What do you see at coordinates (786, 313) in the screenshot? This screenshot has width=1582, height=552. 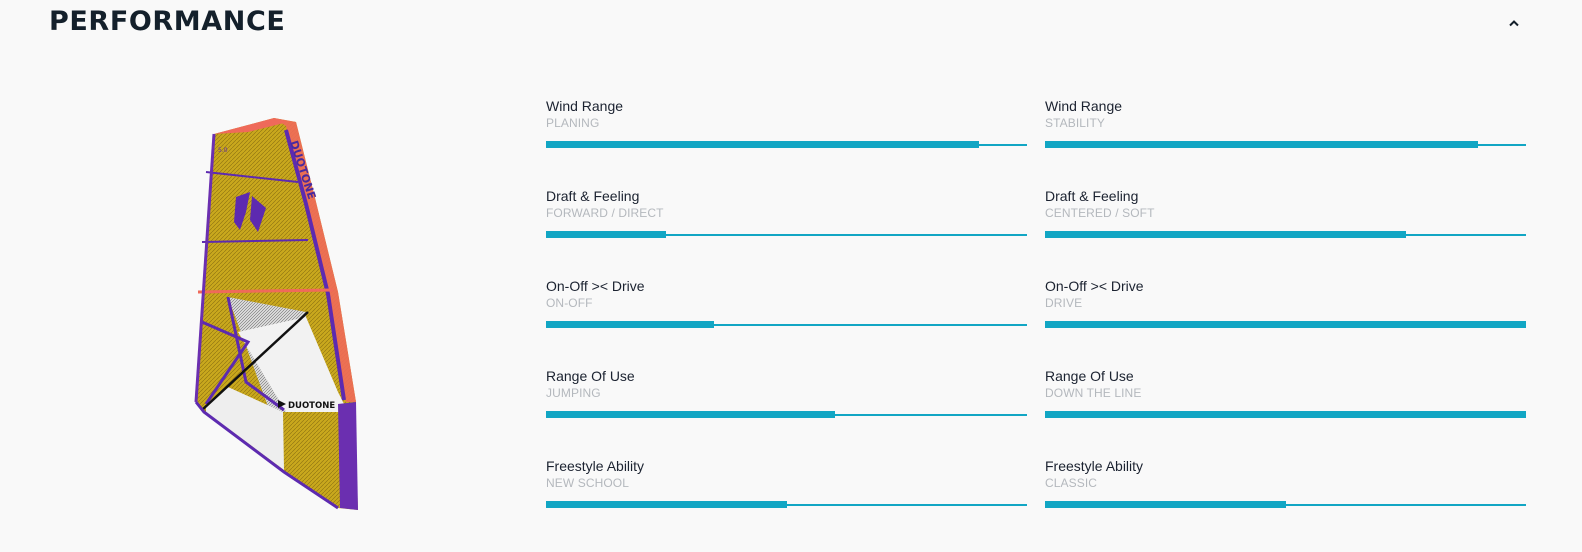 I see `performance-metric: On-Off >< Drive ON-OFF` at bounding box center [786, 313].